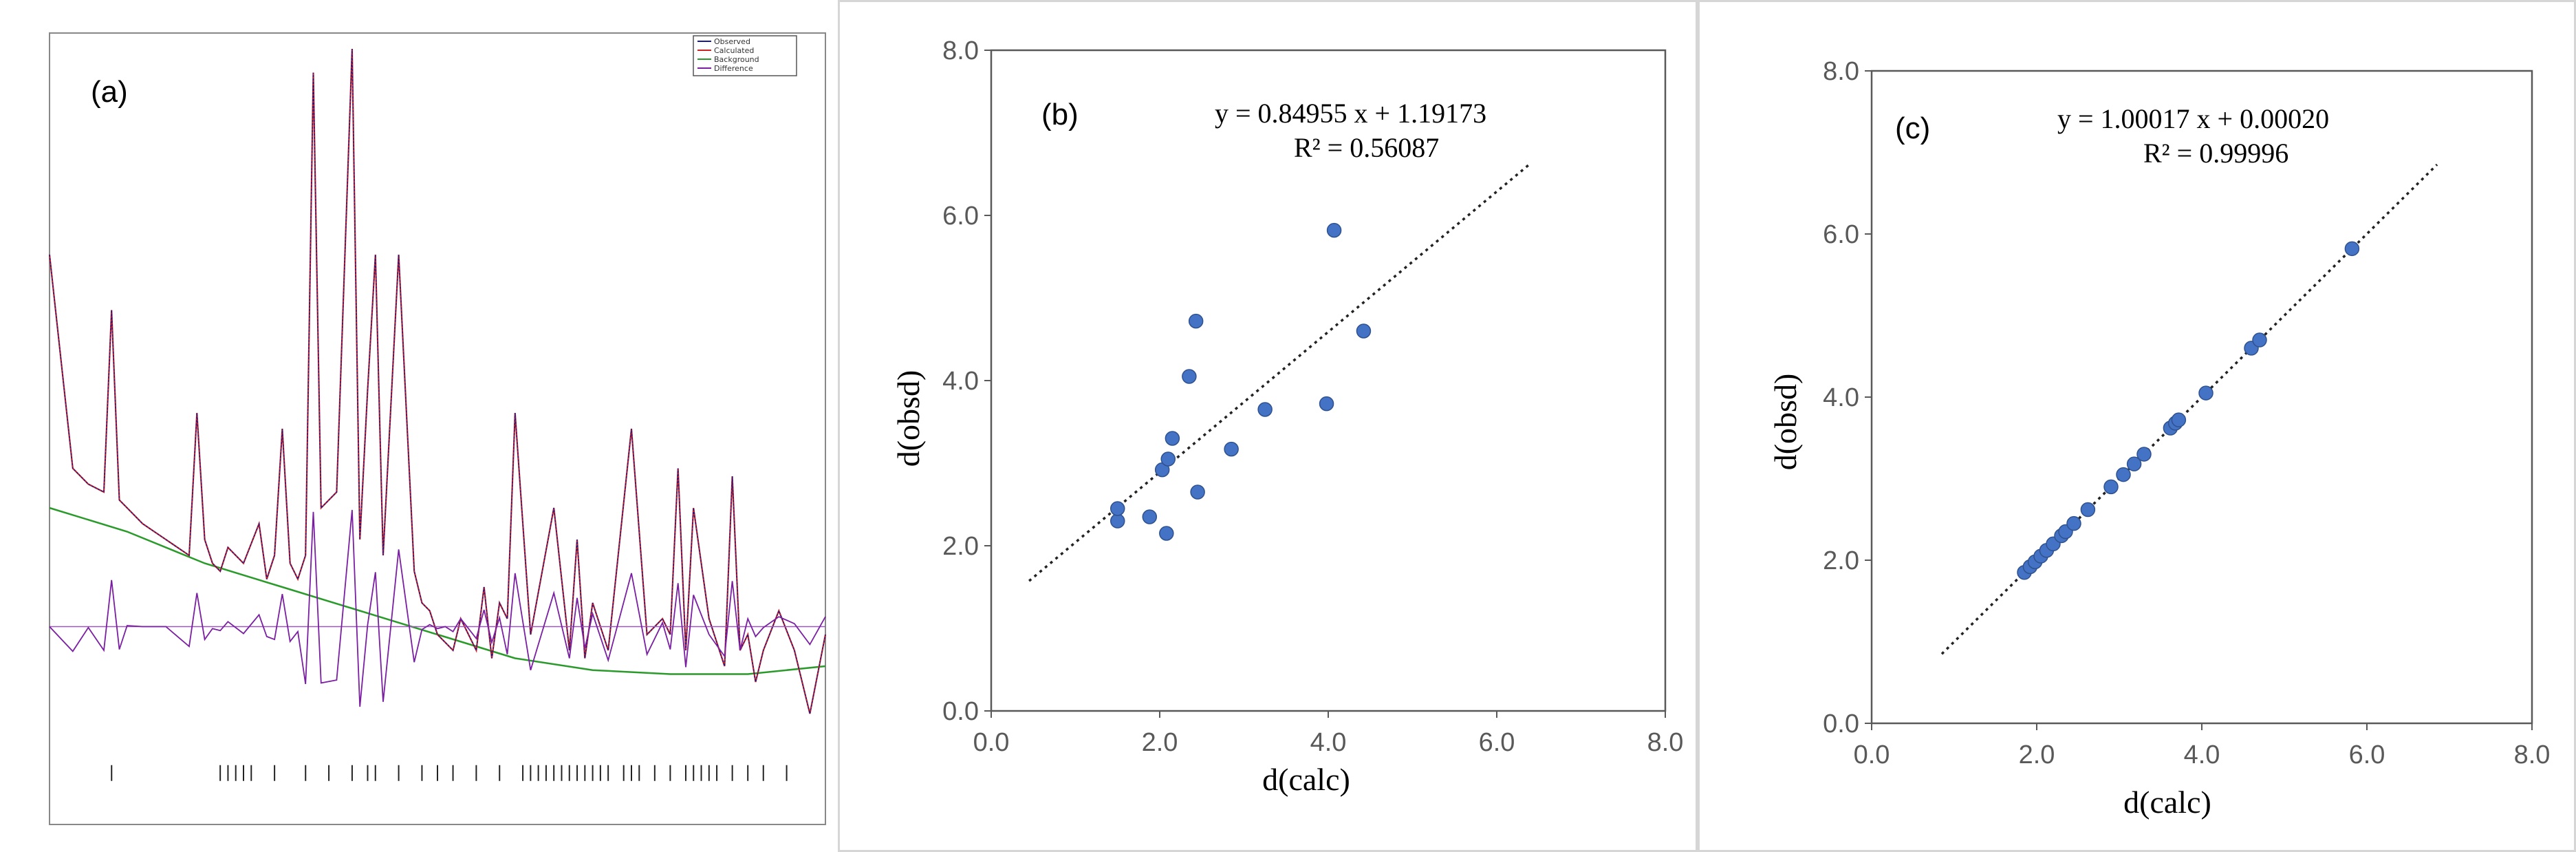 This screenshot has height=852, width=2576. I want to click on legend-entry: Calculated, so click(734, 50).